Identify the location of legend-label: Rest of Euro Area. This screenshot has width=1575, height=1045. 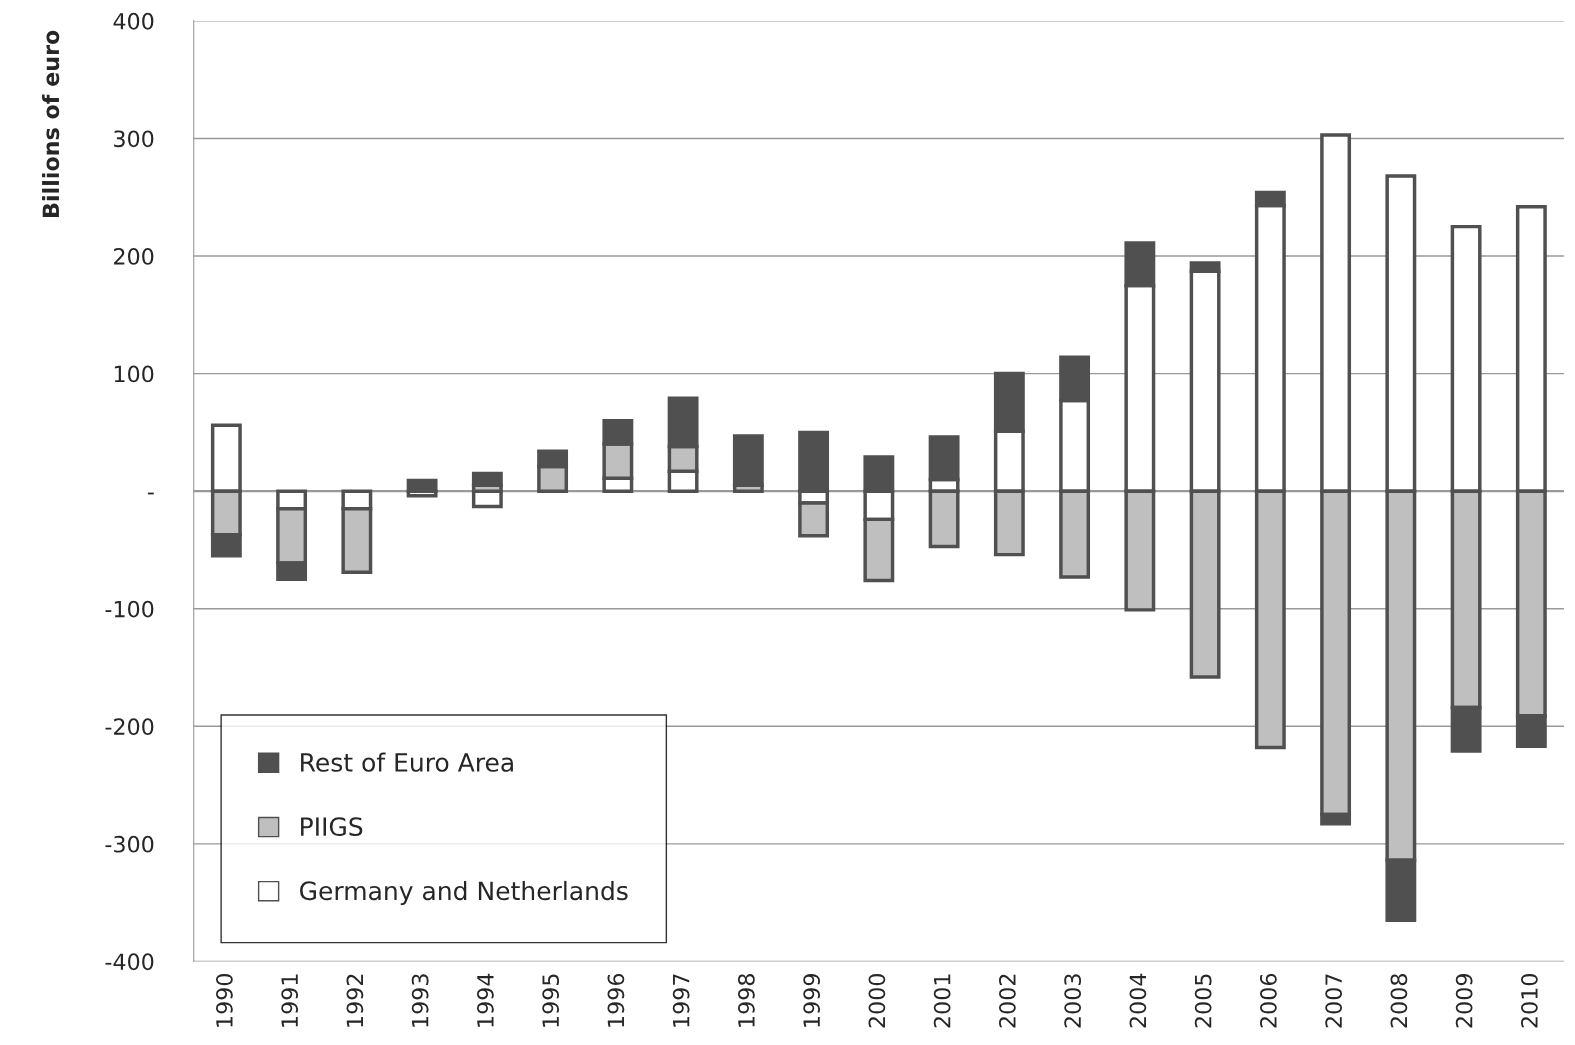
(407, 762).